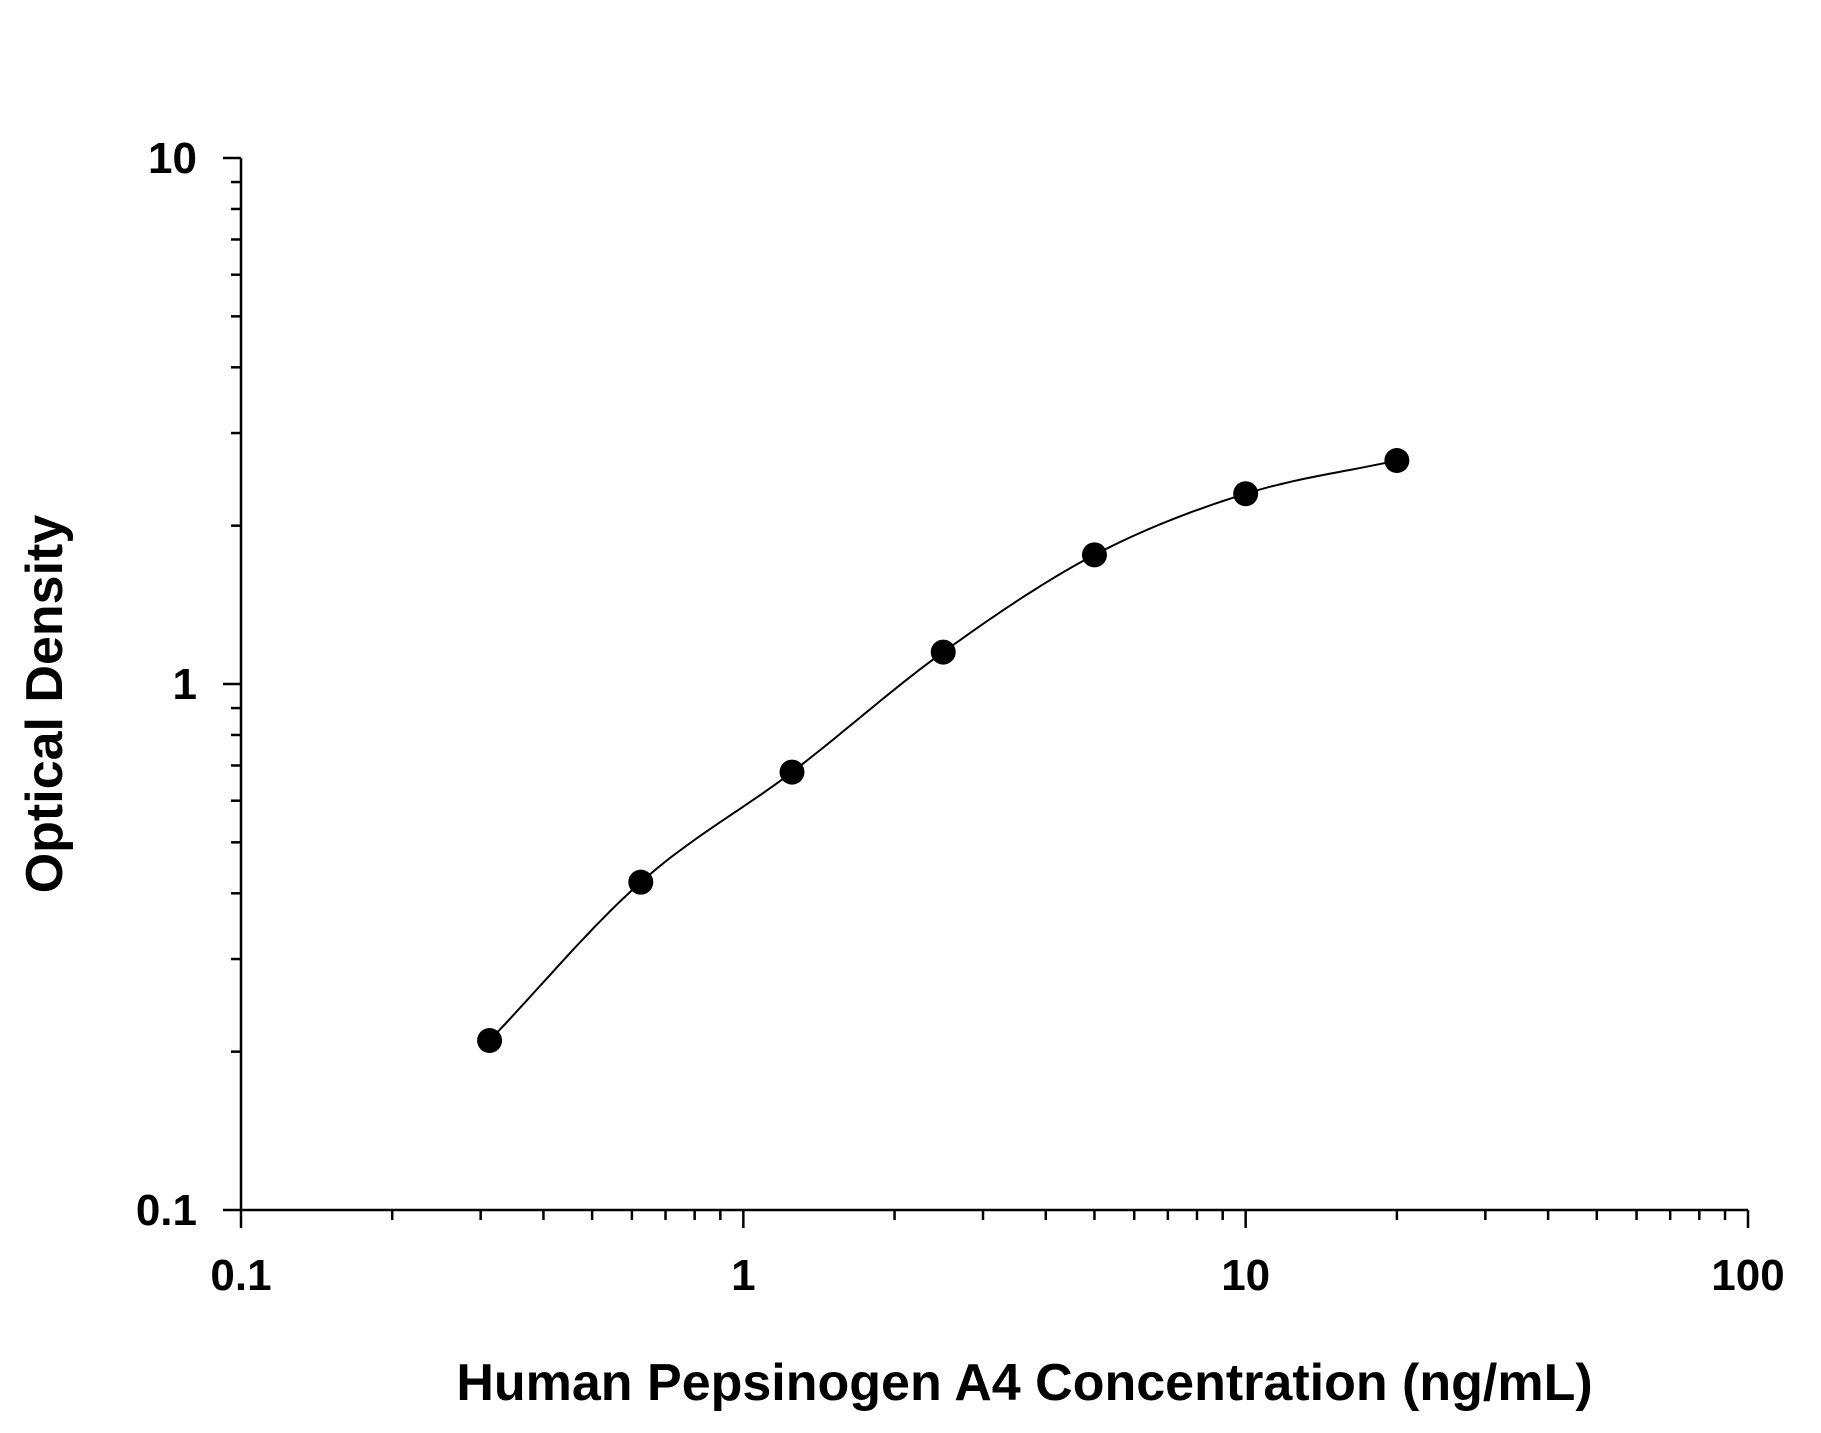  I want to click on y-axis-title: Optical Density, so click(45, 704).